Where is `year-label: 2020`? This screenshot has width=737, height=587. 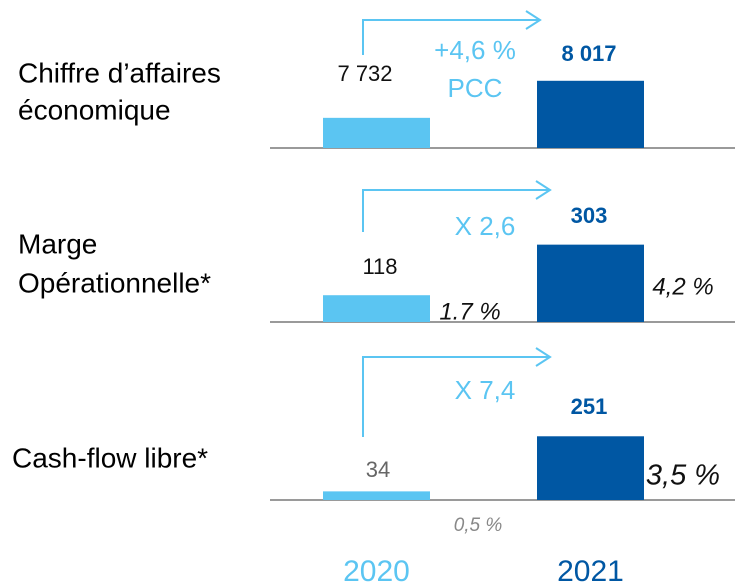
year-label: 2020 is located at coordinates (376, 571).